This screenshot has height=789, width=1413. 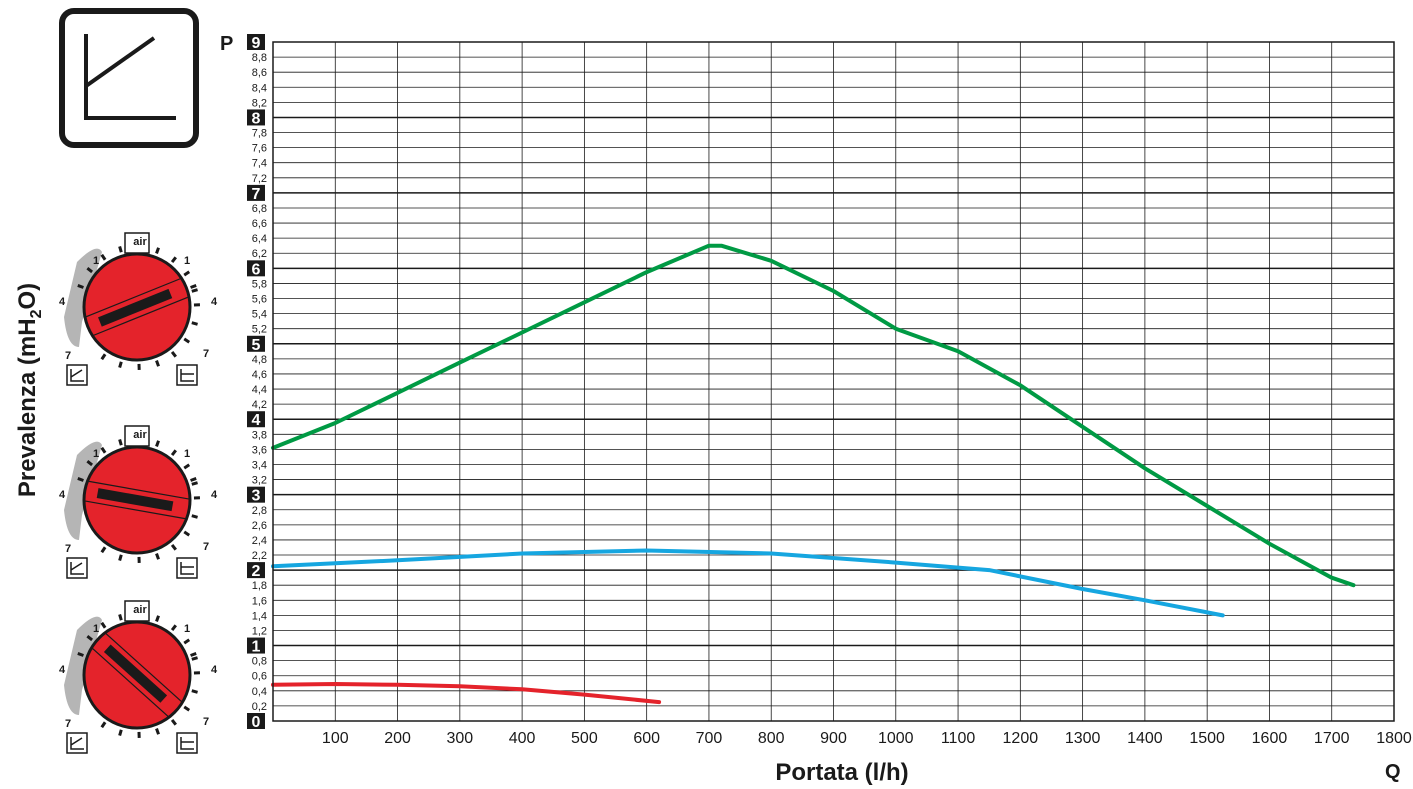 I want to click on y-minor-tick-label: 3,6, so click(x=259, y=450).